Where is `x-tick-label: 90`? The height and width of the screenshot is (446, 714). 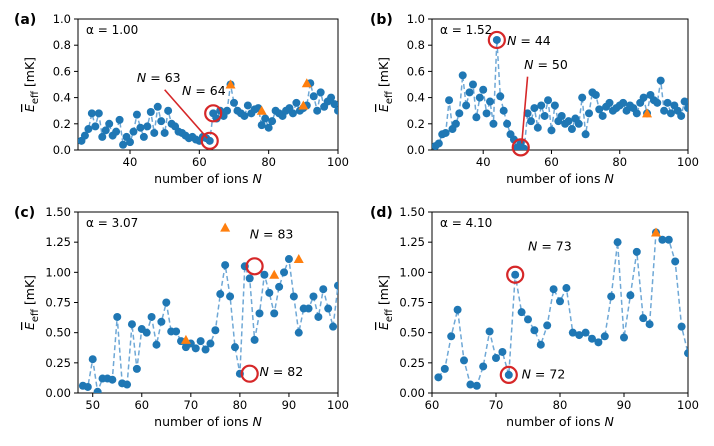 x-tick-label: 90 is located at coordinates (289, 405).